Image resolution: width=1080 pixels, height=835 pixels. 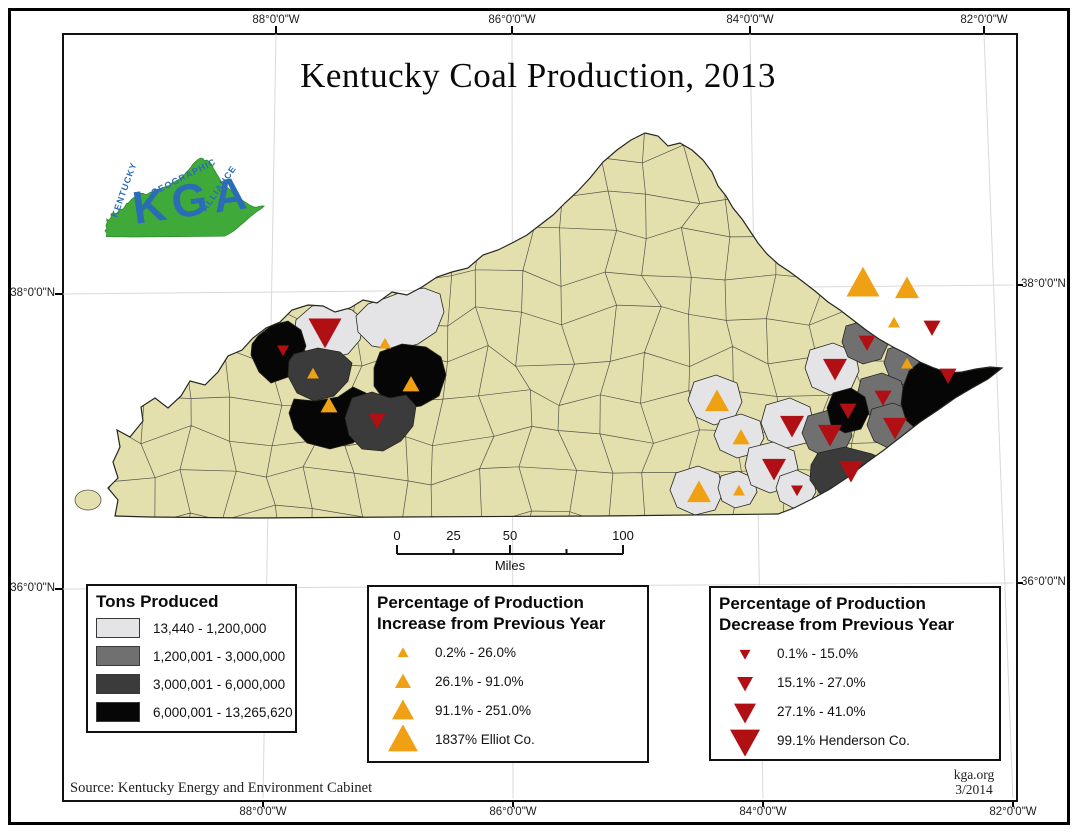 I want to click on legend-decrease-title-line2: Decrease from Previous Year, so click(x=836, y=624).